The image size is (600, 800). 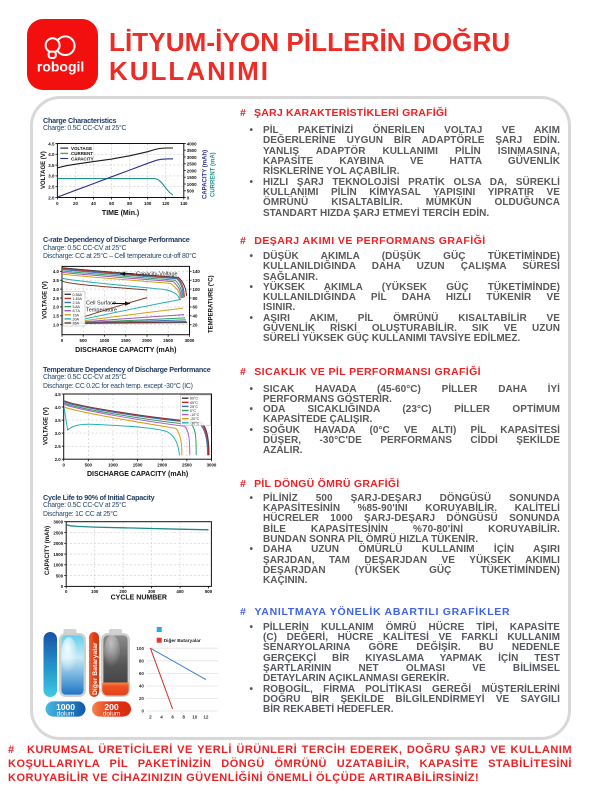 I want to click on svg-text: 4.5, so click(x=58, y=394).